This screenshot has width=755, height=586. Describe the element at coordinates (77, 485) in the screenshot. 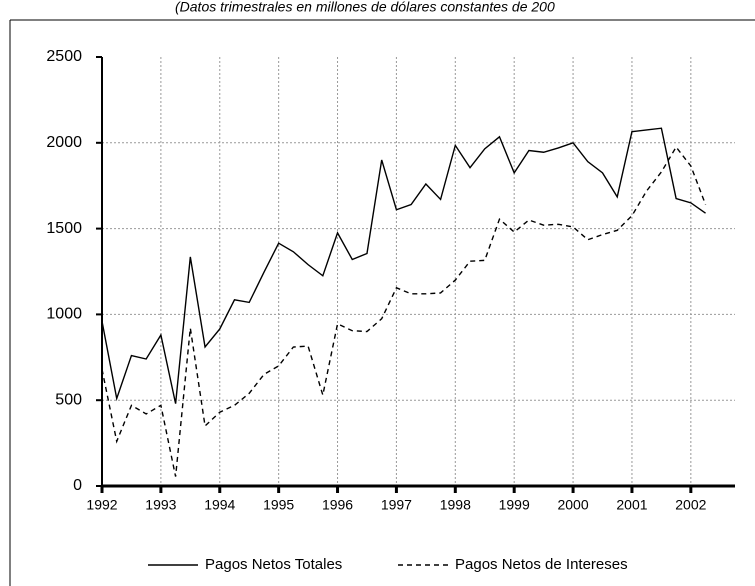

I see `y-tick-label: 0` at that location.